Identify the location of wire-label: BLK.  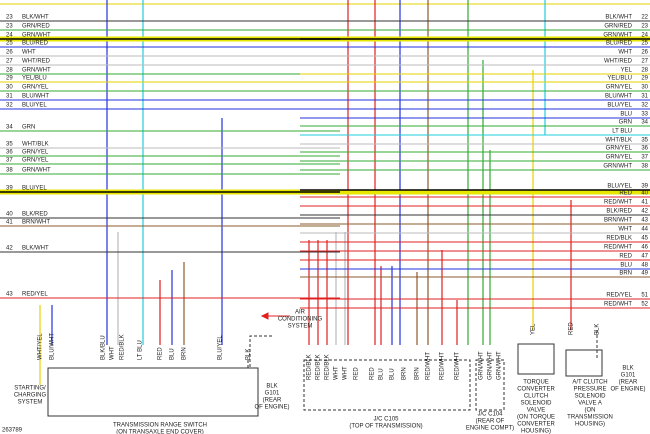
(249, 354).